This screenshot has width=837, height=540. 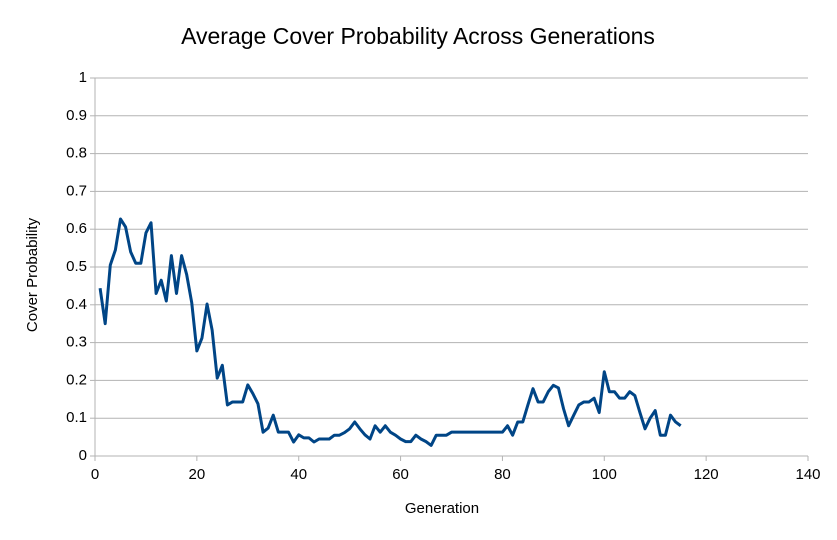 I want to click on y-tick-label: 0.8, so click(x=76, y=153).